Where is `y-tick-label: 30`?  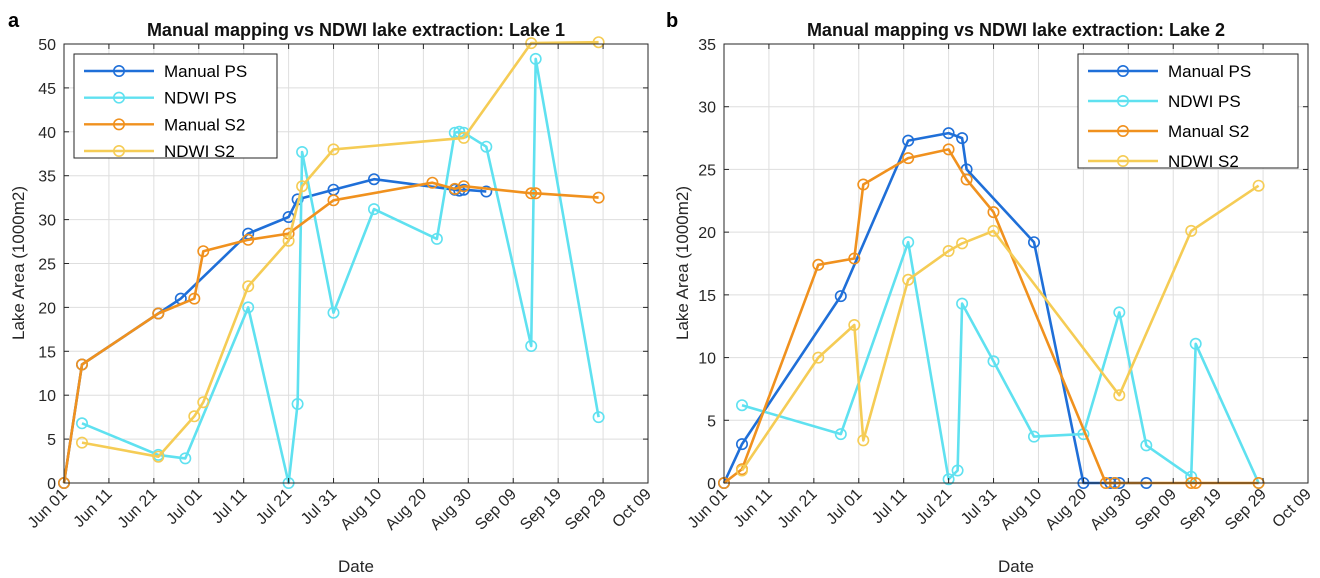 y-tick-label: 30 is located at coordinates (707, 108).